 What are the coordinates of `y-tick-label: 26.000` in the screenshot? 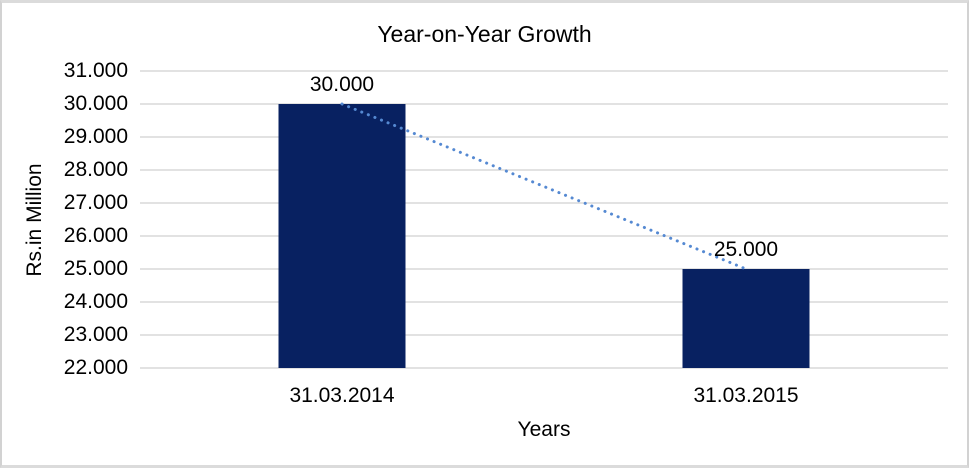 It's located at (95, 235).